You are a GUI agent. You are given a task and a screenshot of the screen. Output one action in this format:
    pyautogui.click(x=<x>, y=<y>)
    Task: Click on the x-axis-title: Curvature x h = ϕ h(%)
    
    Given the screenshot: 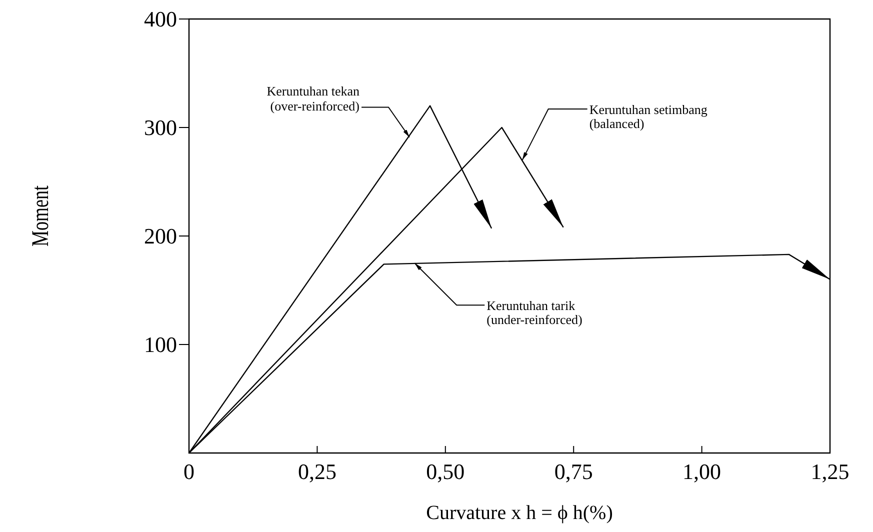 What is the action you would take?
    pyautogui.click(x=519, y=513)
    